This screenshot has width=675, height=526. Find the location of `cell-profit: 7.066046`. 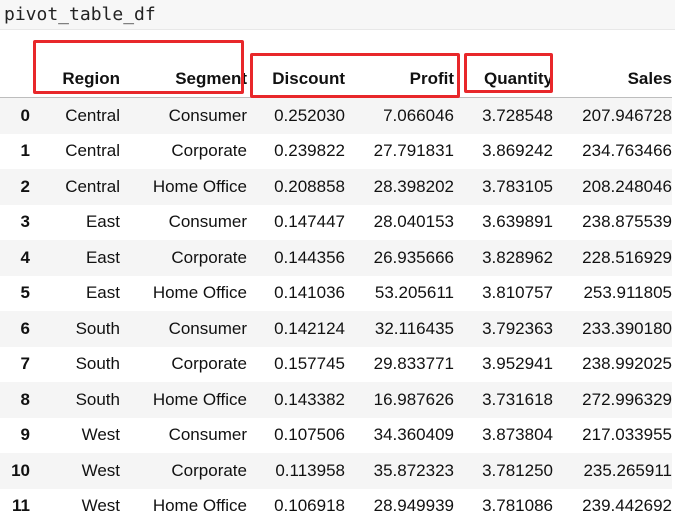

cell-profit: 7.066046 is located at coordinates (418, 115).